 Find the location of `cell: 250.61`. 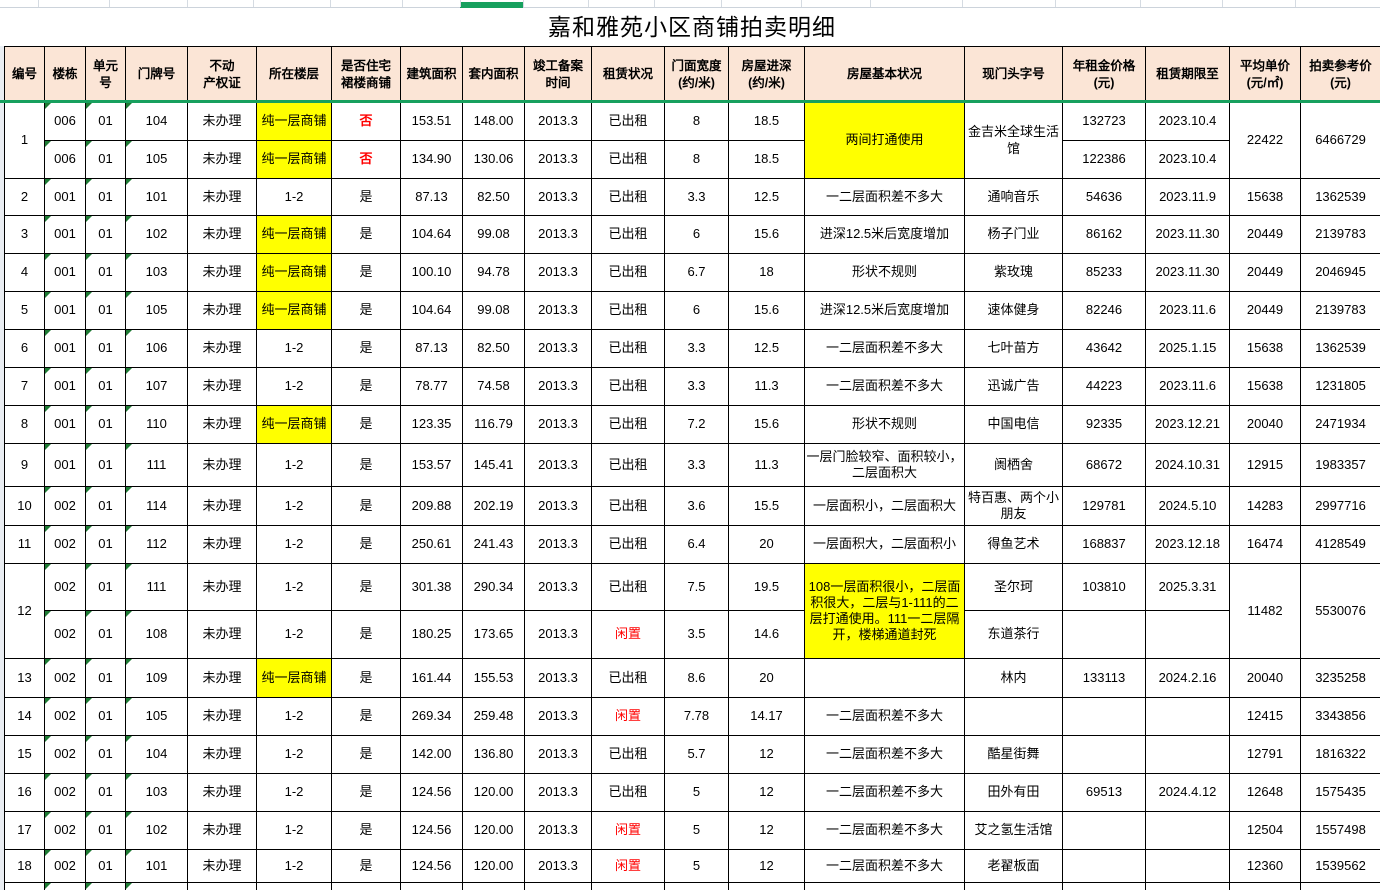

cell: 250.61 is located at coordinates (431, 544).